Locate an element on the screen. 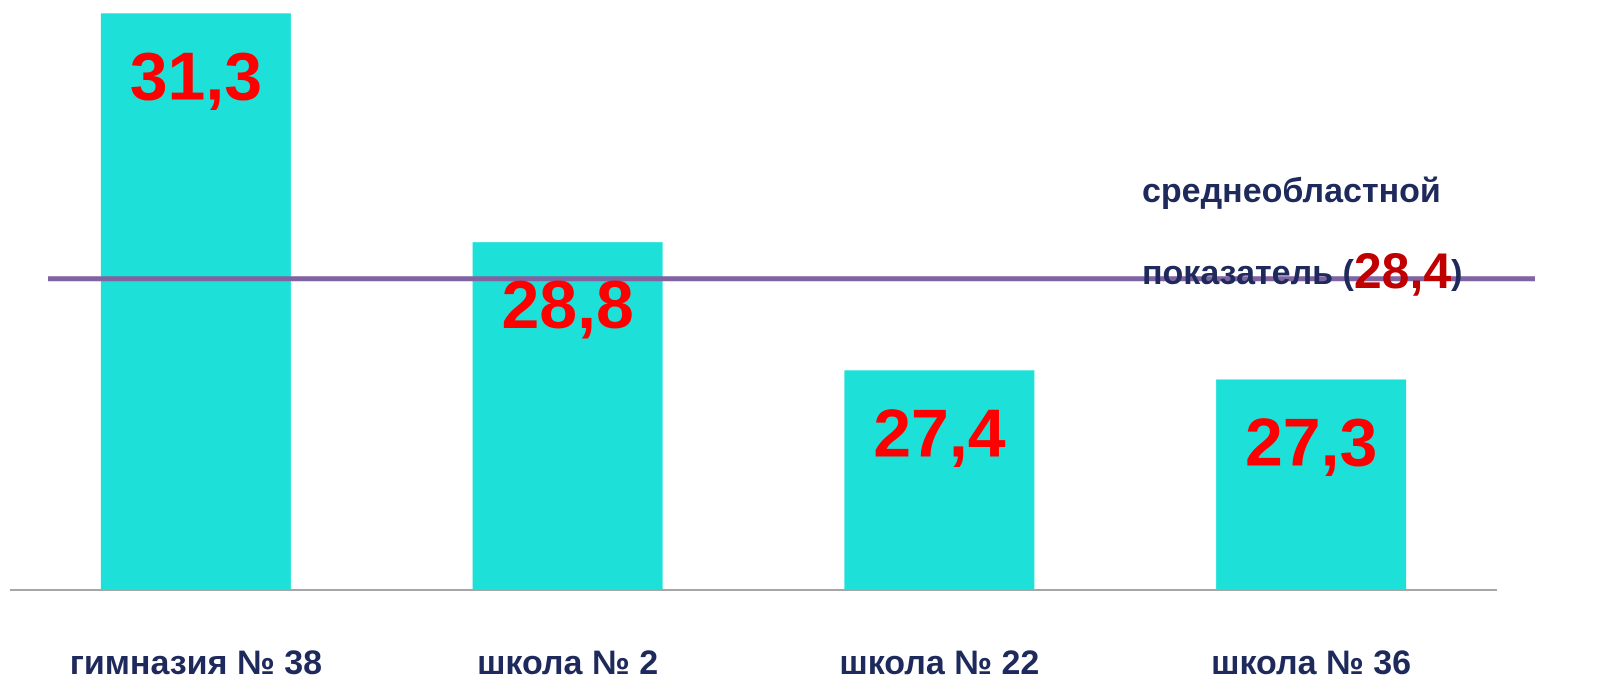 Image resolution: width=1609 pixels, height=700 pixels. x-tick-label: гимназия № 38 is located at coordinates (196, 663).